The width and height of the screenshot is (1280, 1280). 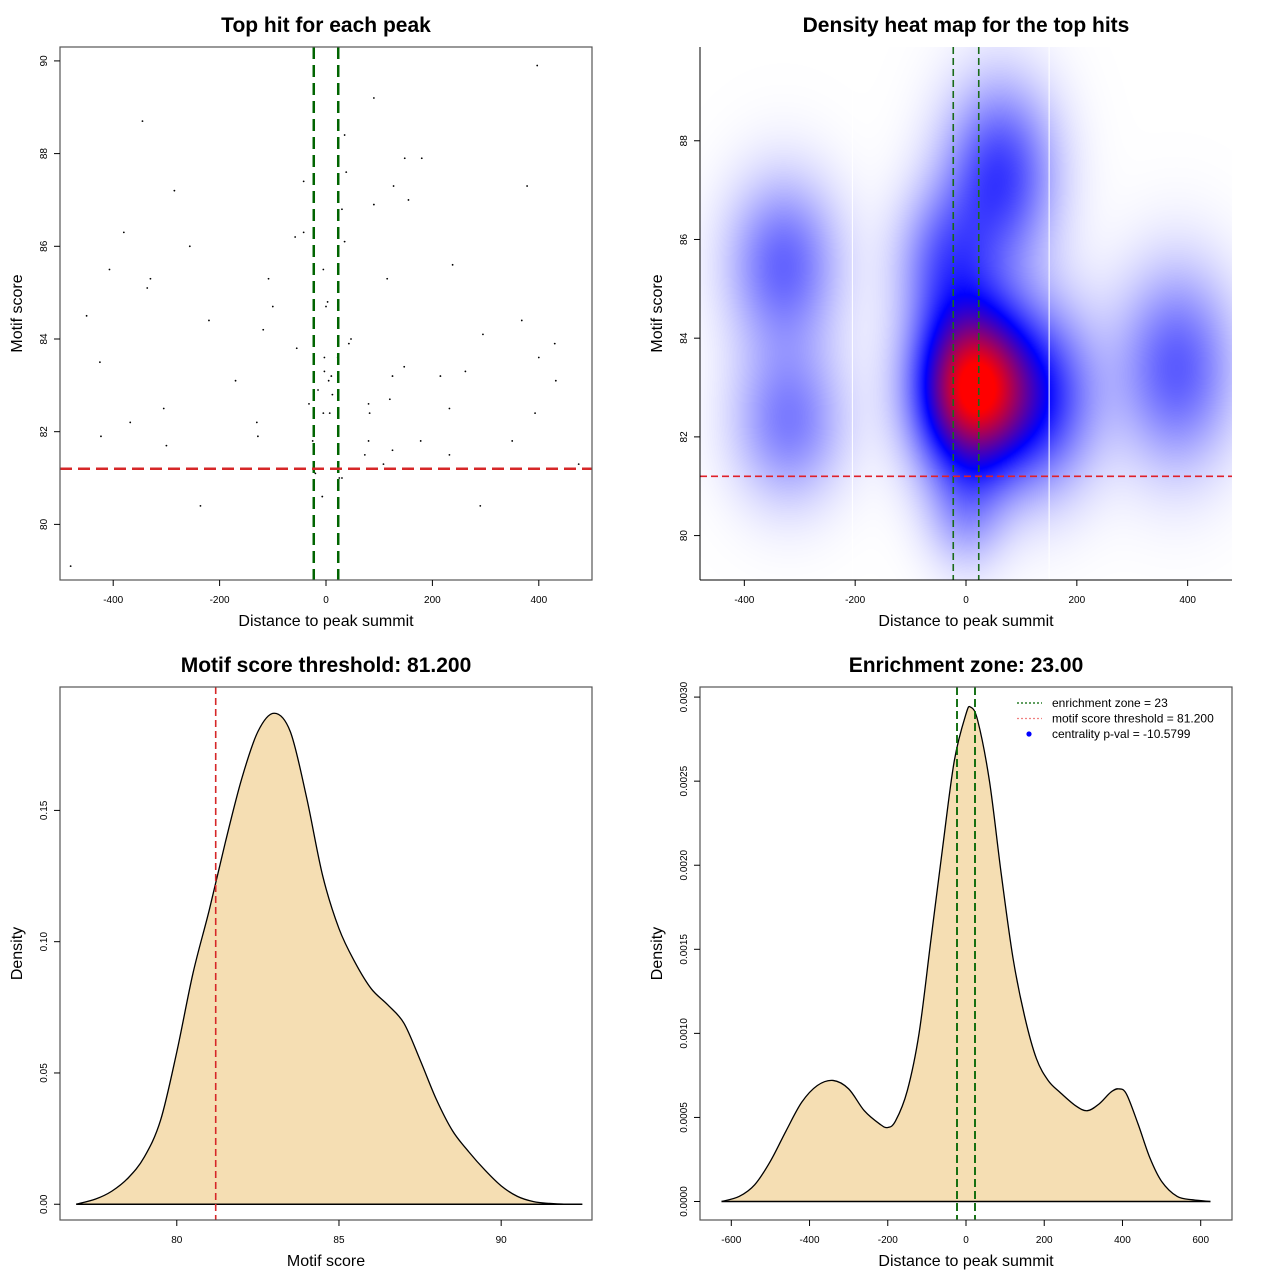 What do you see at coordinates (44, 61) in the screenshot?
I see `y-tick-label: 90` at bounding box center [44, 61].